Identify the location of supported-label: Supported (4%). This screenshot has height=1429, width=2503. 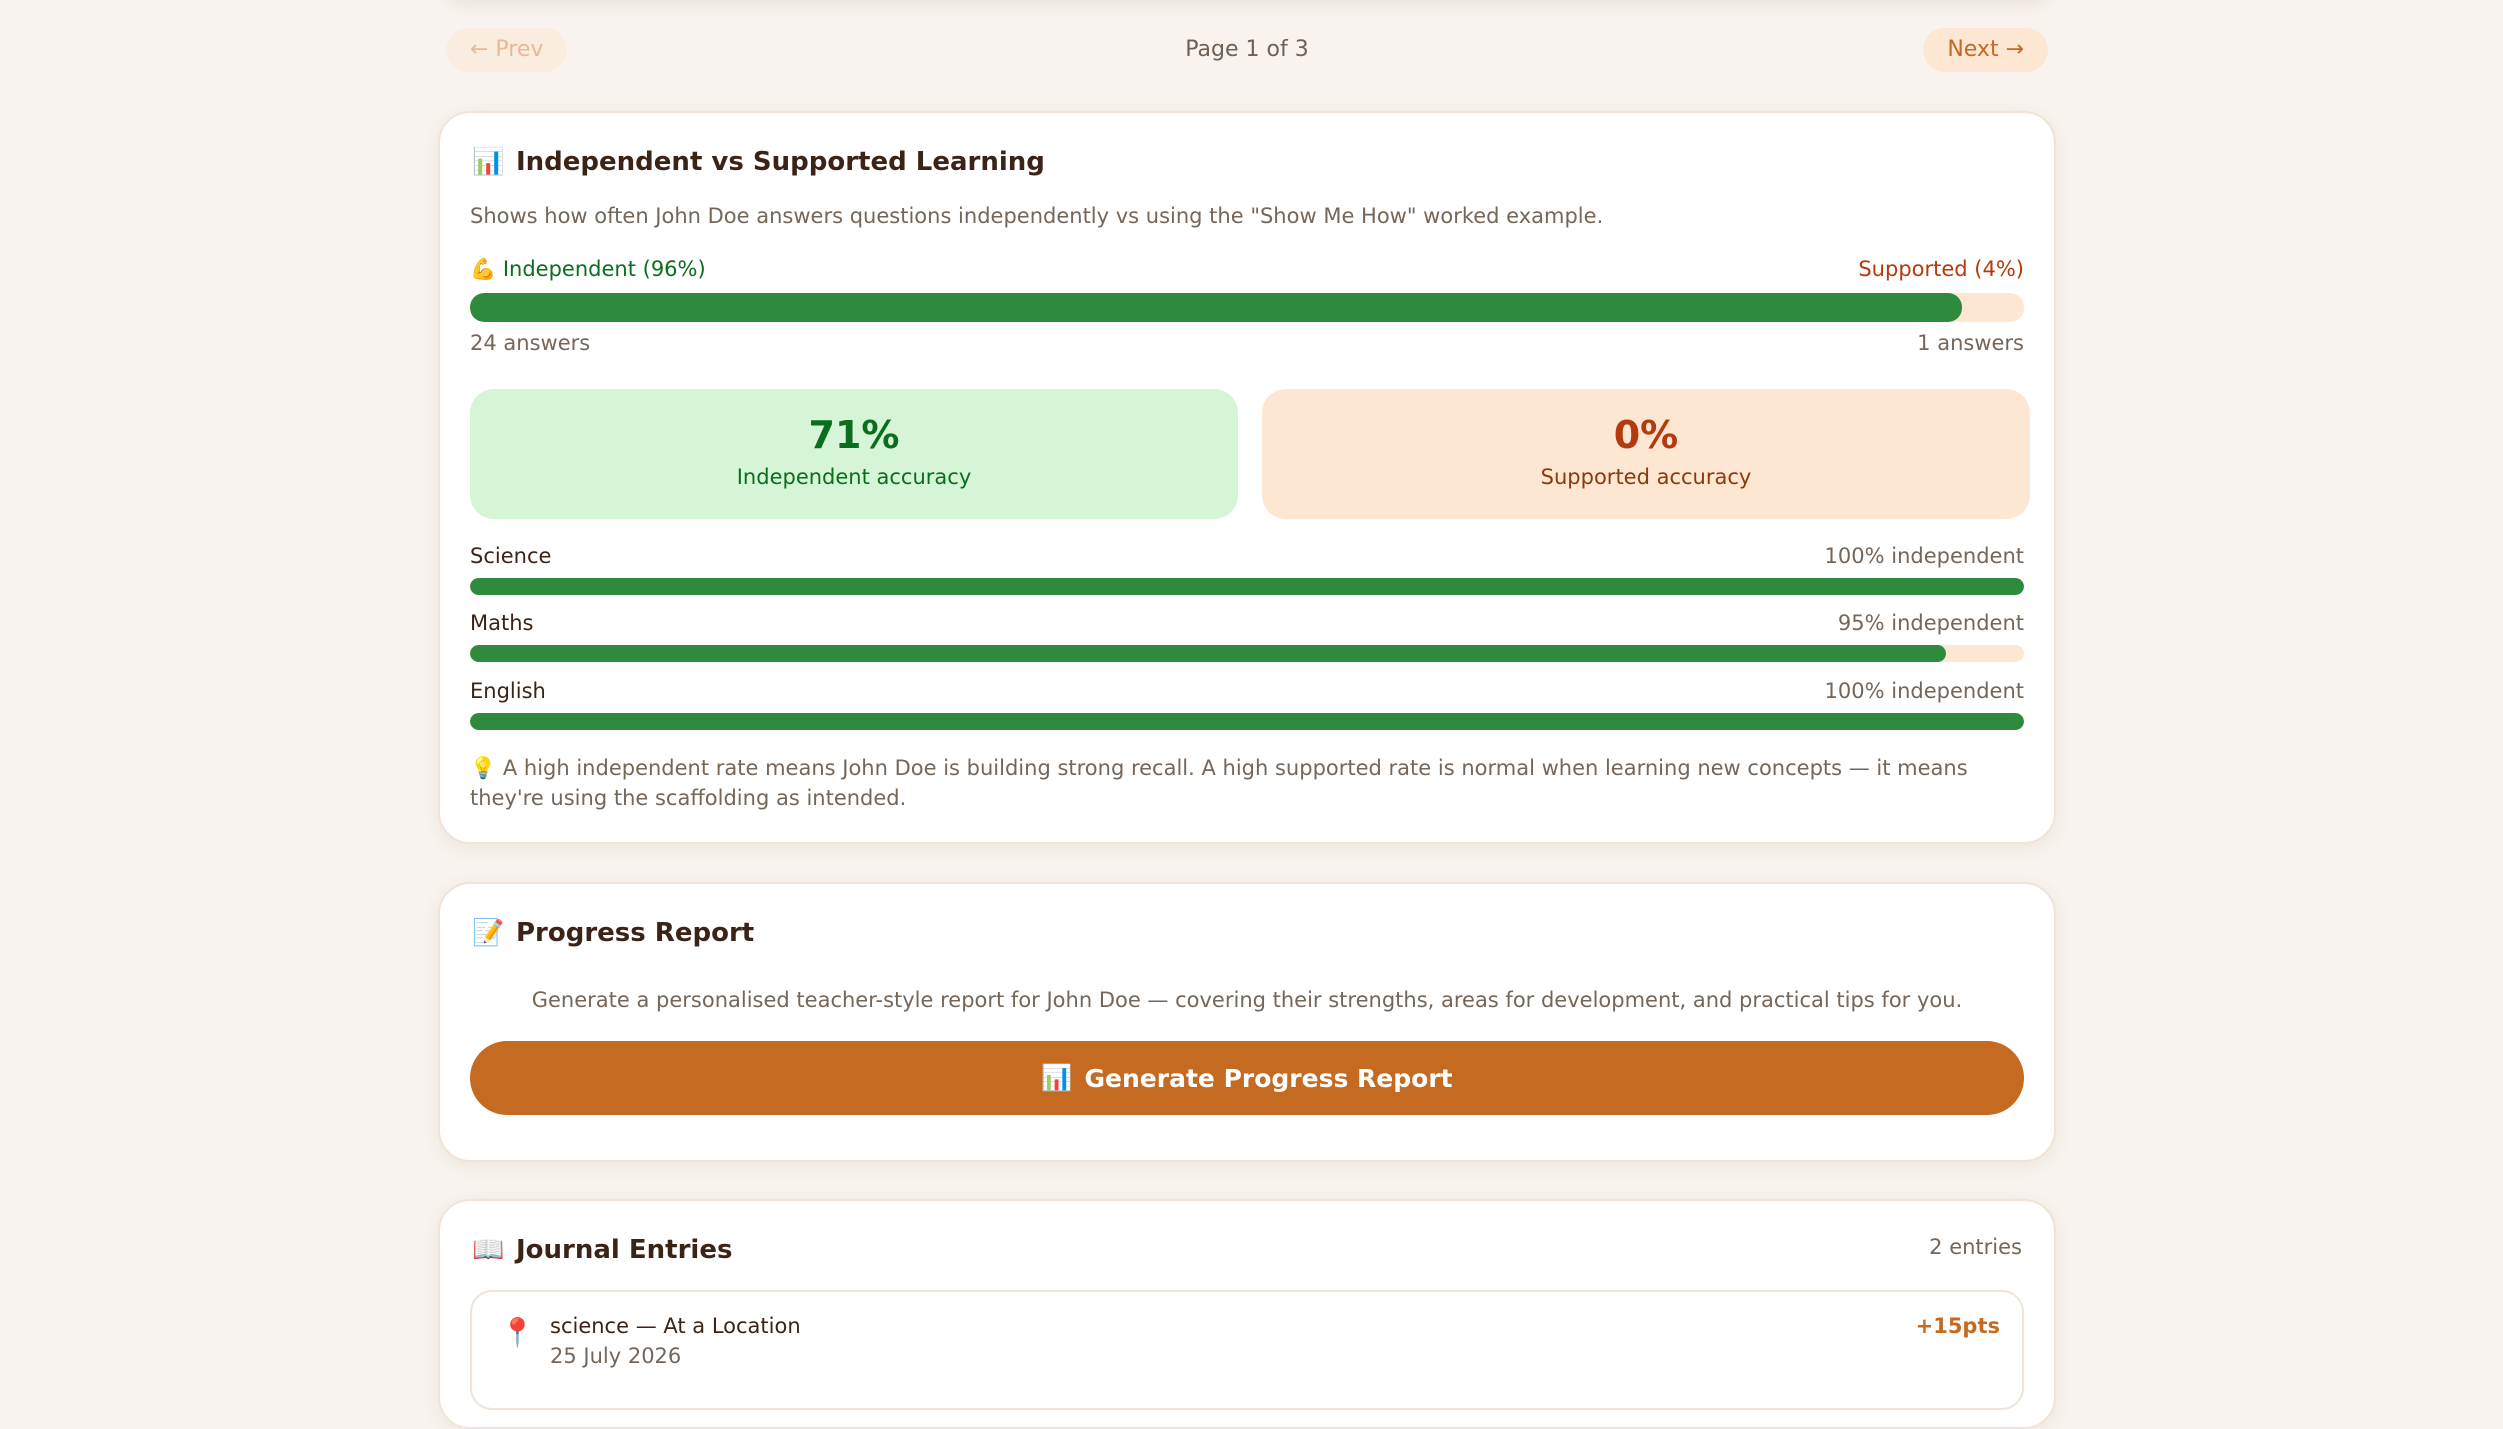
(1941, 269).